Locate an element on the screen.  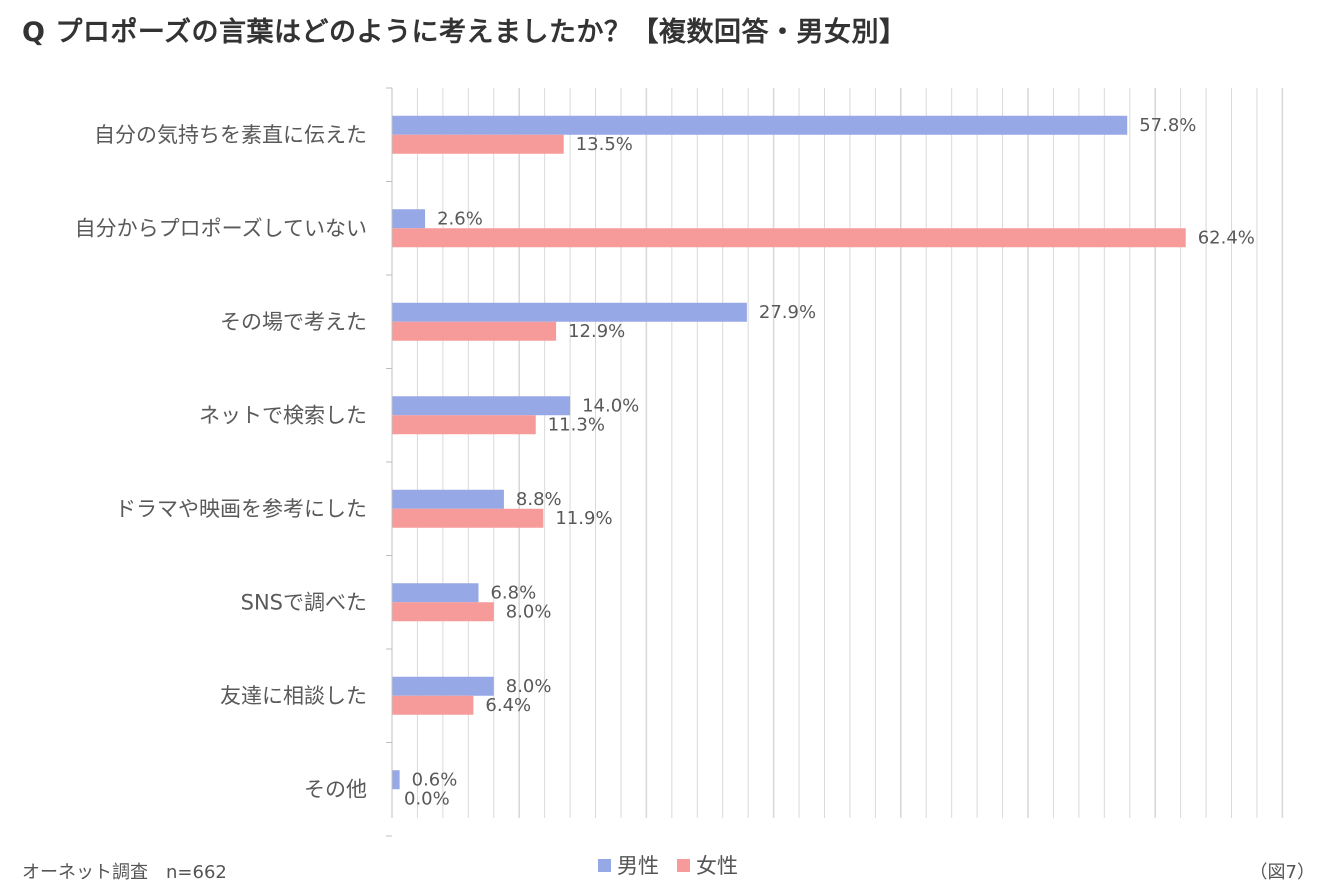
category-label: 友達に相談した is located at coordinates (293, 696).